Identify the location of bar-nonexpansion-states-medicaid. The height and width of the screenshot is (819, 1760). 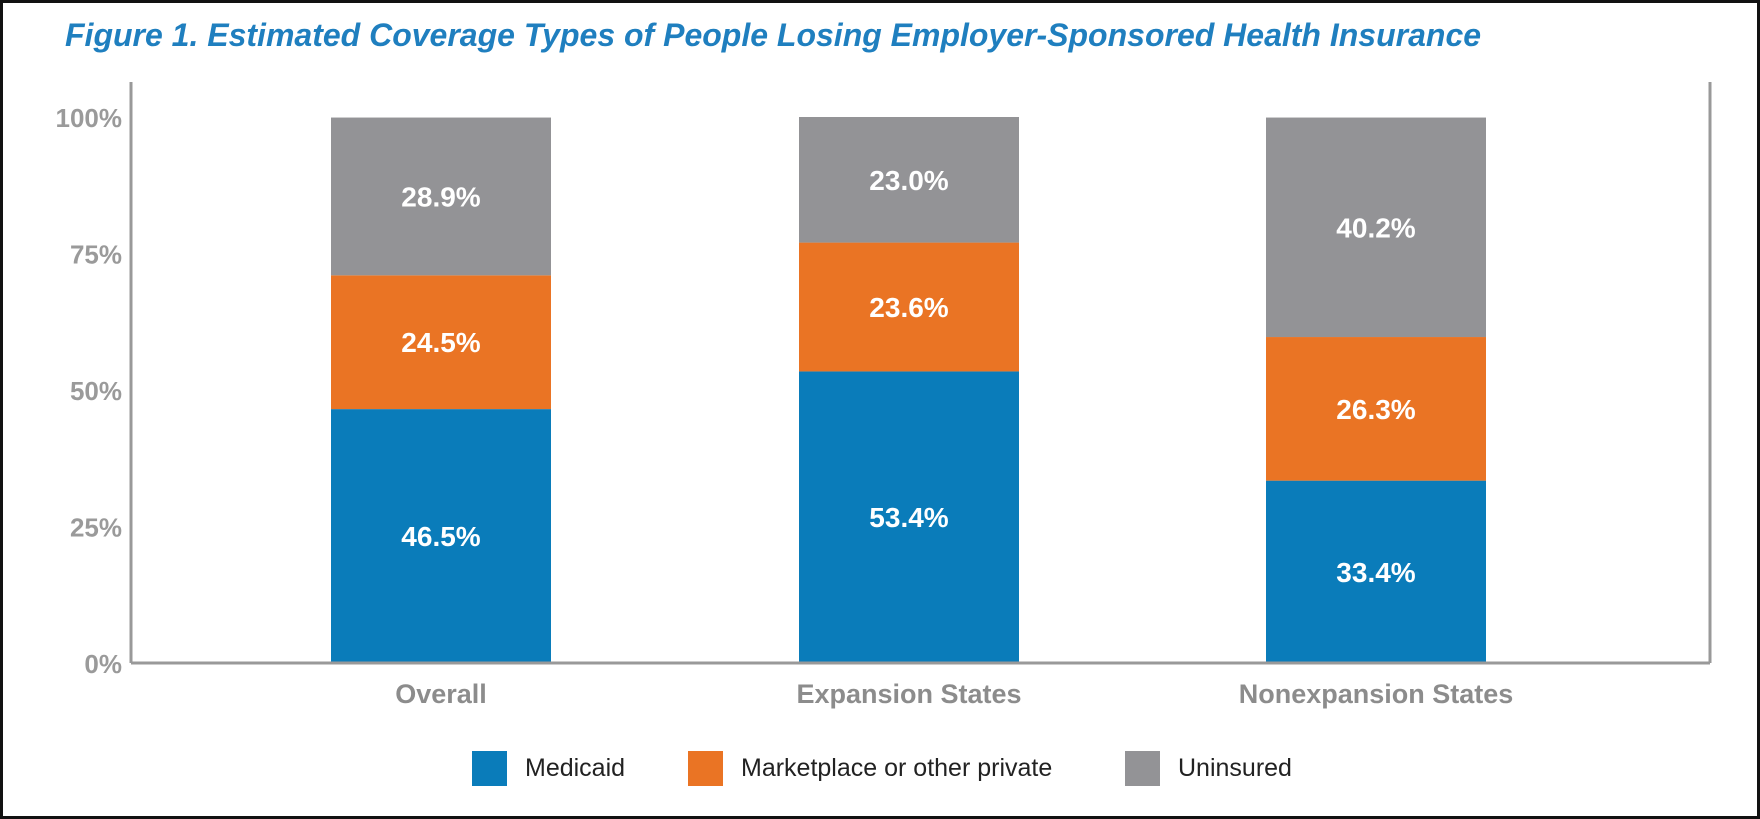
(1376, 571).